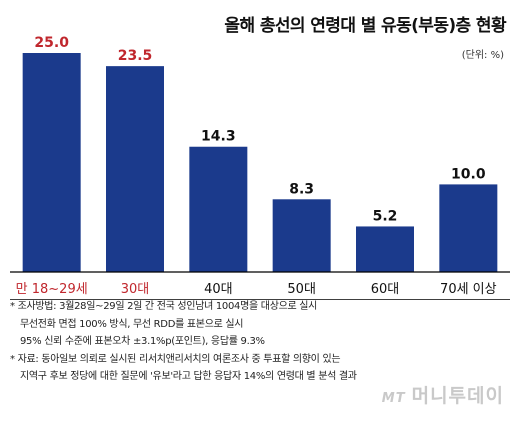  Describe the element at coordinates (132, 324) in the screenshot. I see `note-method-detail: 무선전화 면접 100% 방식, 무선 RDD를 표본으로 실시` at that location.